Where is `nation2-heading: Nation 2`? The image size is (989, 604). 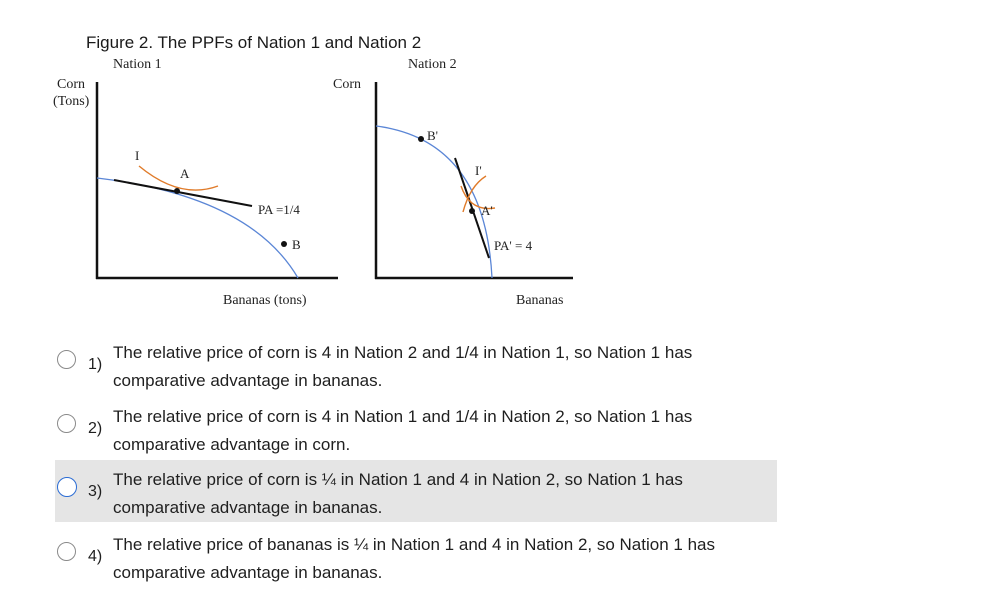 nation2-heading: Nation 2 is located at coordinates (432, 64).